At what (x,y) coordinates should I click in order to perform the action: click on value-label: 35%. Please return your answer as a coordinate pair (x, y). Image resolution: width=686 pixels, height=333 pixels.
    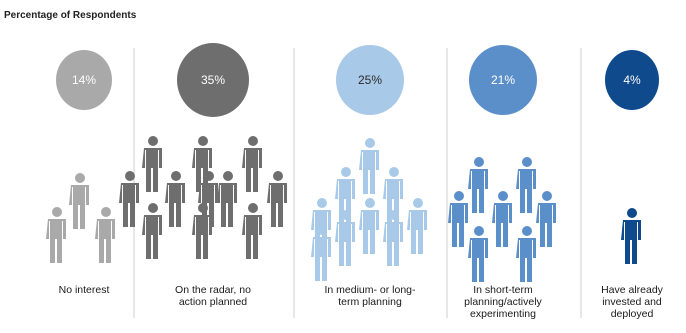
    Looking at the image, I should click on (213, 80).